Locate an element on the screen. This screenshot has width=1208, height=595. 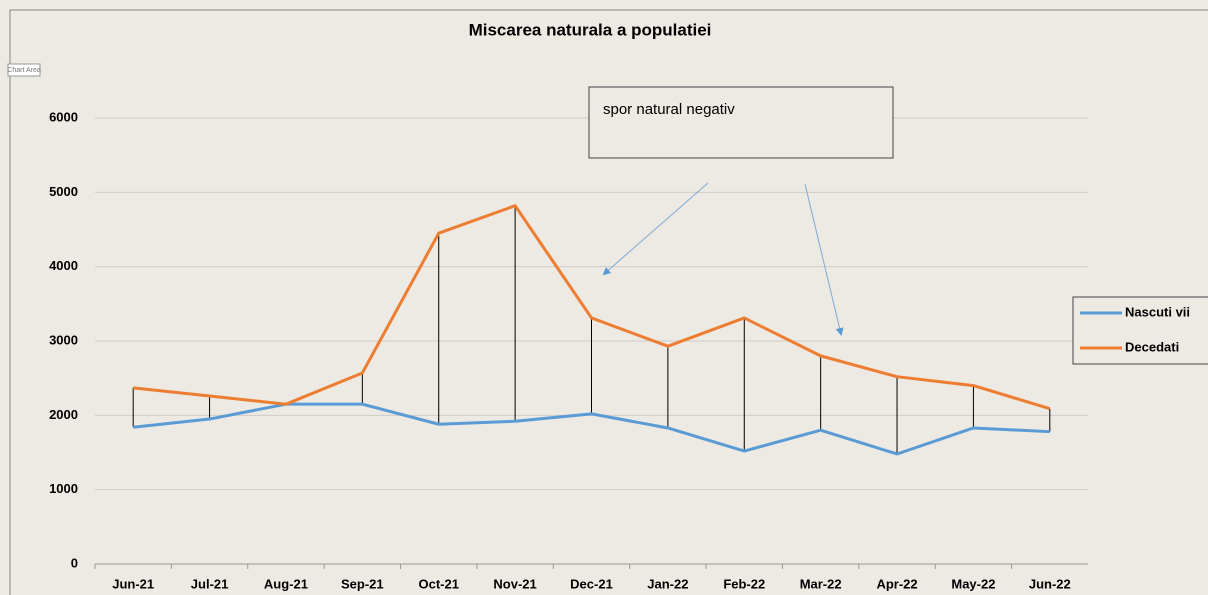
y-tick-label: 5000 is located at coordinates (63, 191).